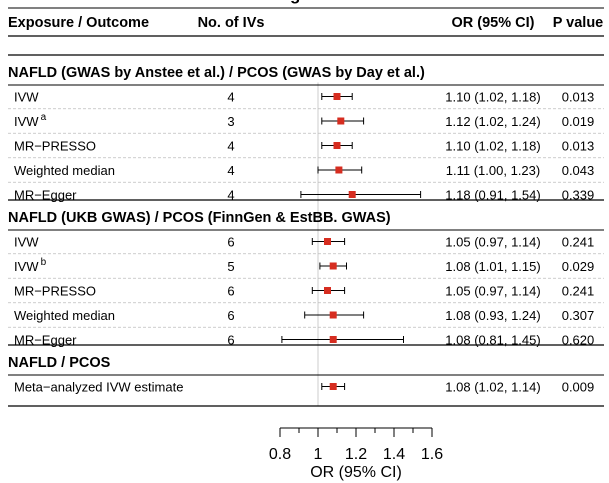 This screenshot has width=609, height=483. Describe the element at coordinates (356, 472) in the screenshot. I see `x-axis-label: OR (95% CI)` at that location.